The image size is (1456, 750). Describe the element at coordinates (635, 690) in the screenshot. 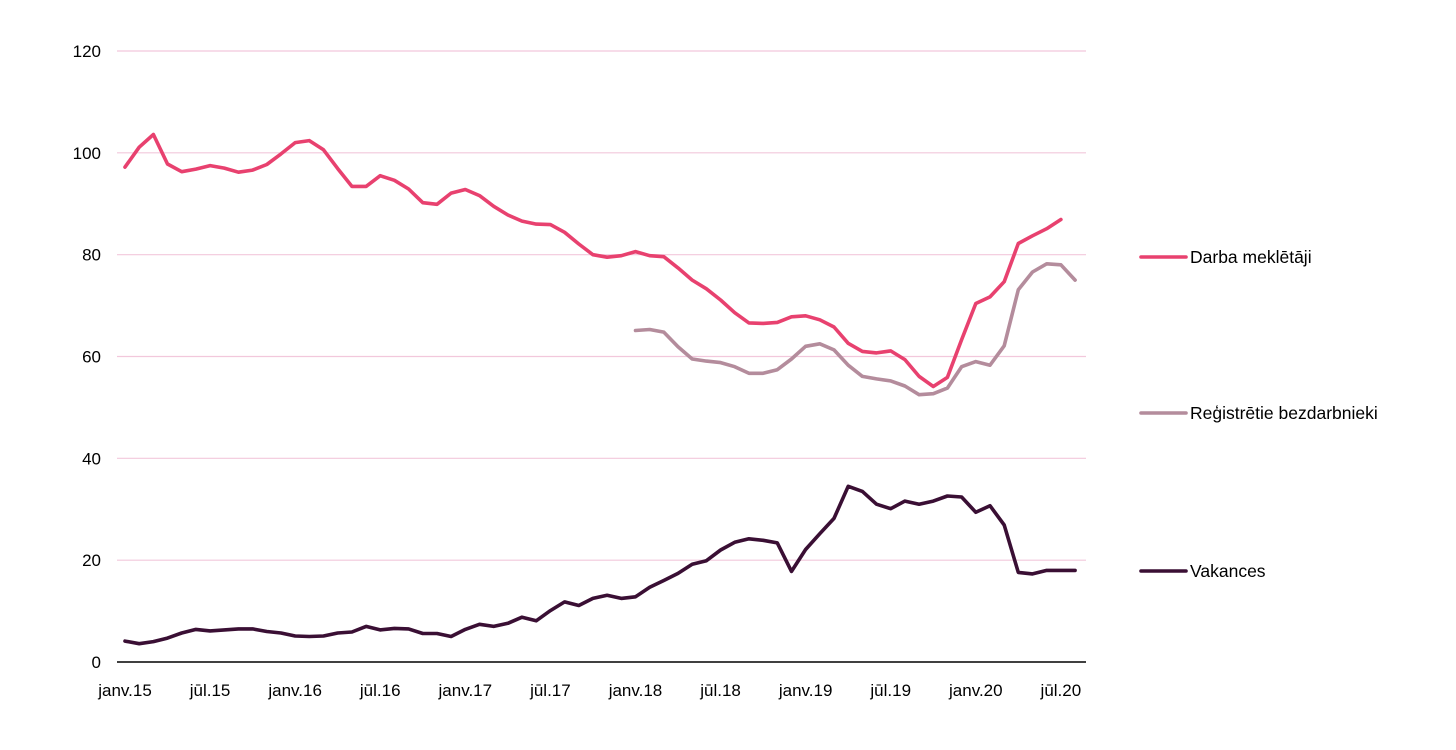

I see `x-tick-label: janv.18` at that location.